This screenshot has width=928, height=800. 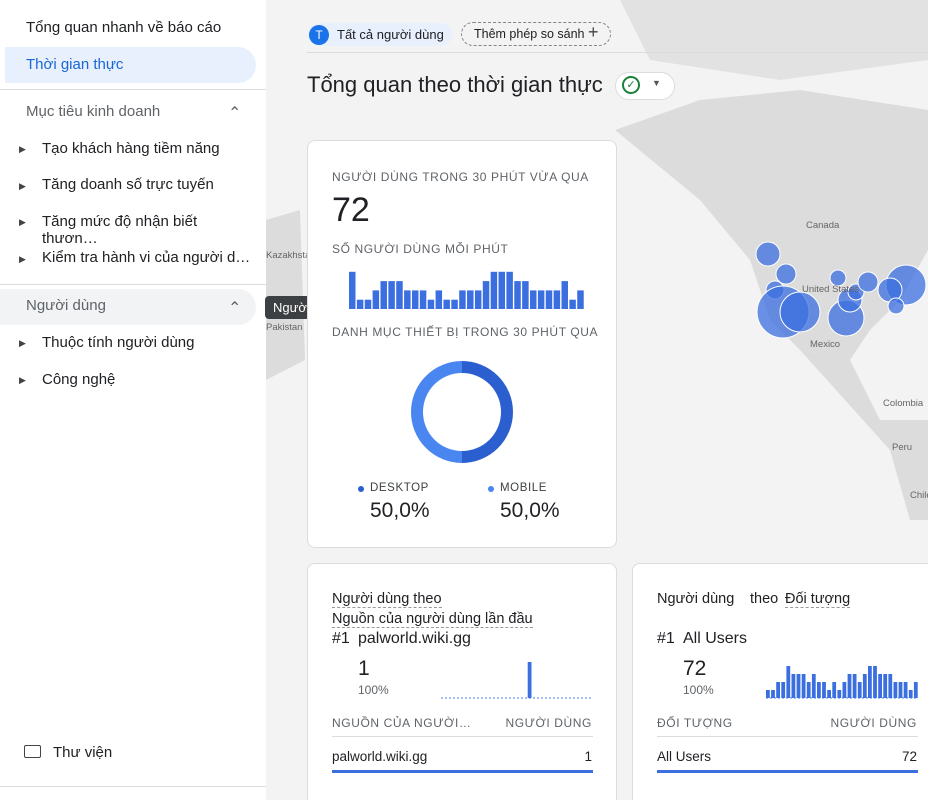 What do you see at coordinates (79, 379) in the screenshot?
I see `nav-item: Công nghệ` at bounding box center [79, 379].